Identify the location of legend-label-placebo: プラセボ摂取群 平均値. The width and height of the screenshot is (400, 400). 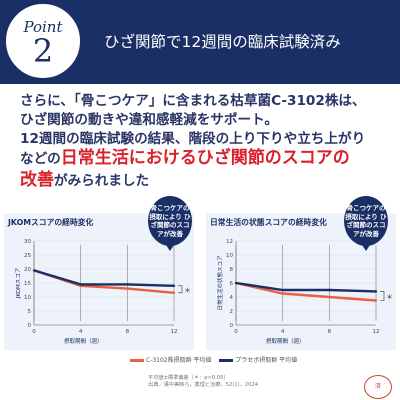
(266, 360).